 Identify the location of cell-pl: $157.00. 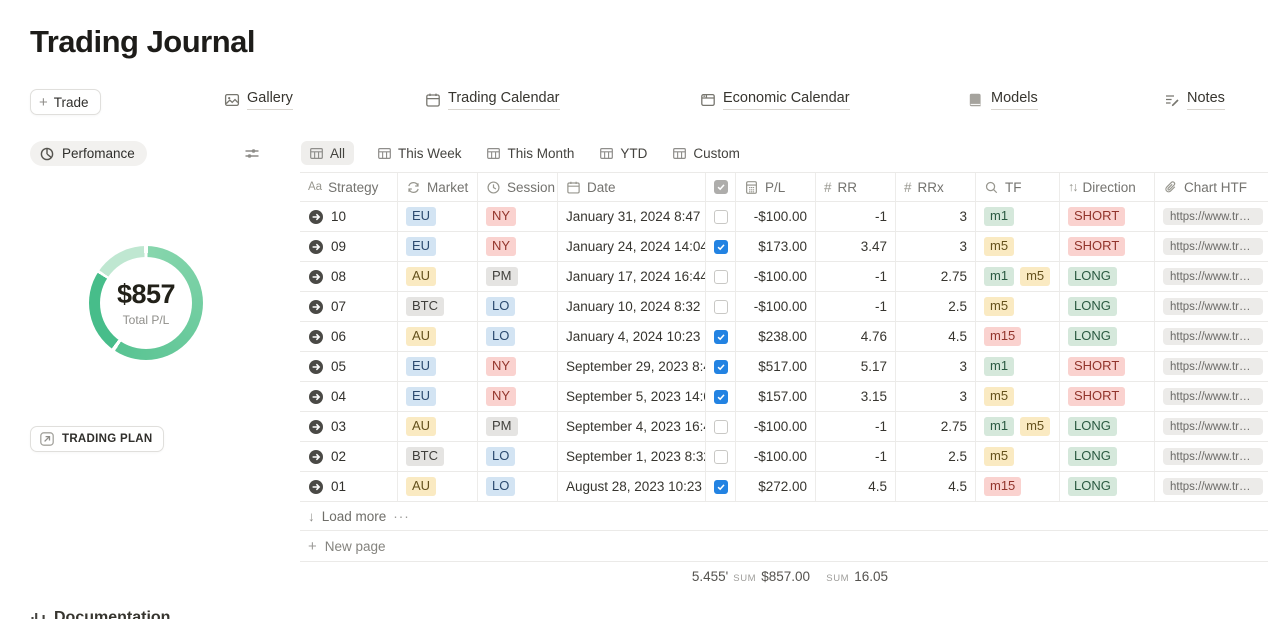
(776, 396).